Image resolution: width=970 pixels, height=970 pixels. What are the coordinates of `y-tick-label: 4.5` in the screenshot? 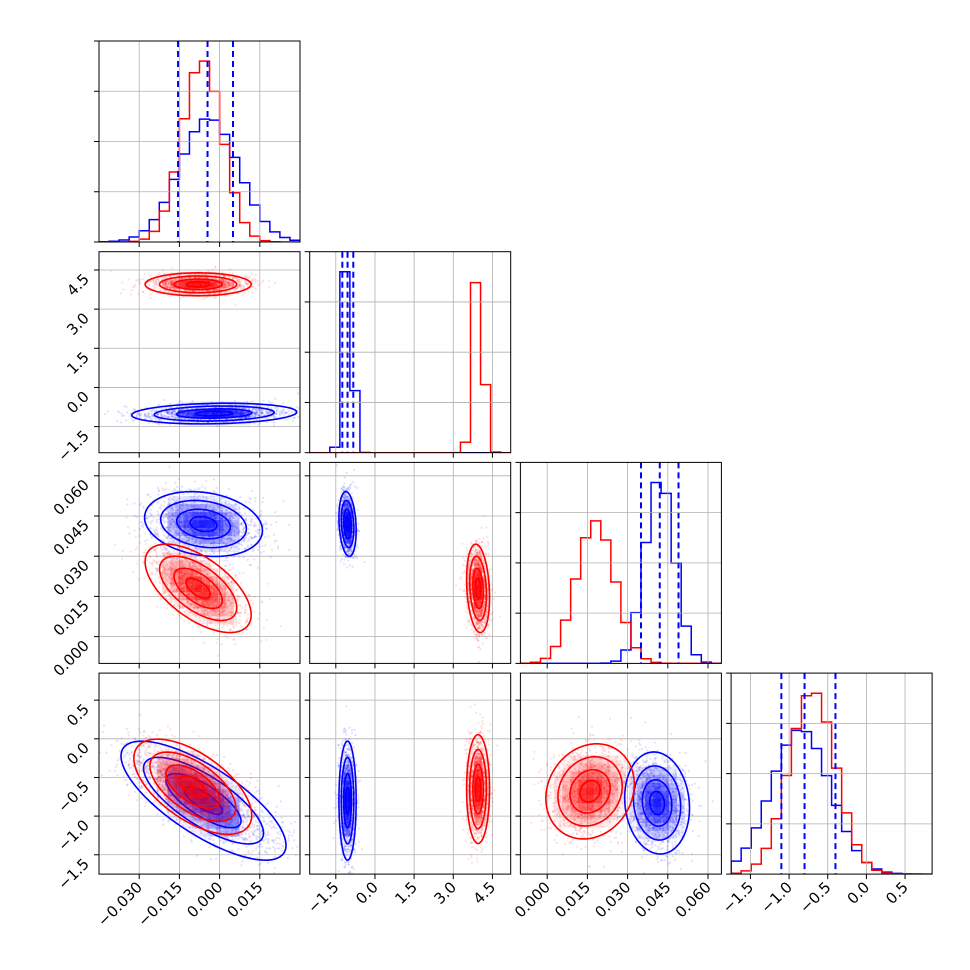 It's located at (78, 285).